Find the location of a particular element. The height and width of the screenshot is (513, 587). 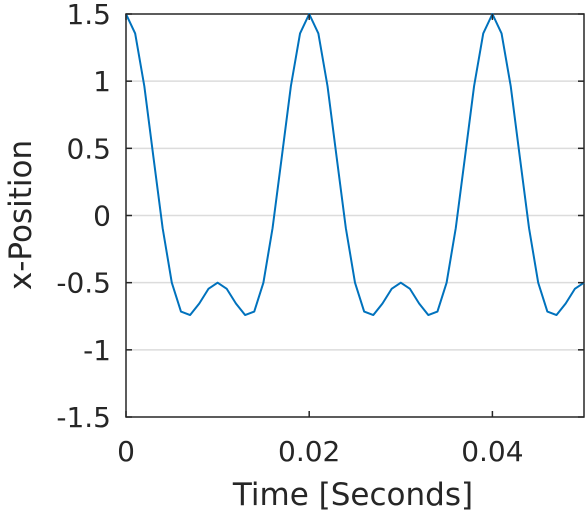

x-tick-label: 0.02 is located at coordinates (309, 451).